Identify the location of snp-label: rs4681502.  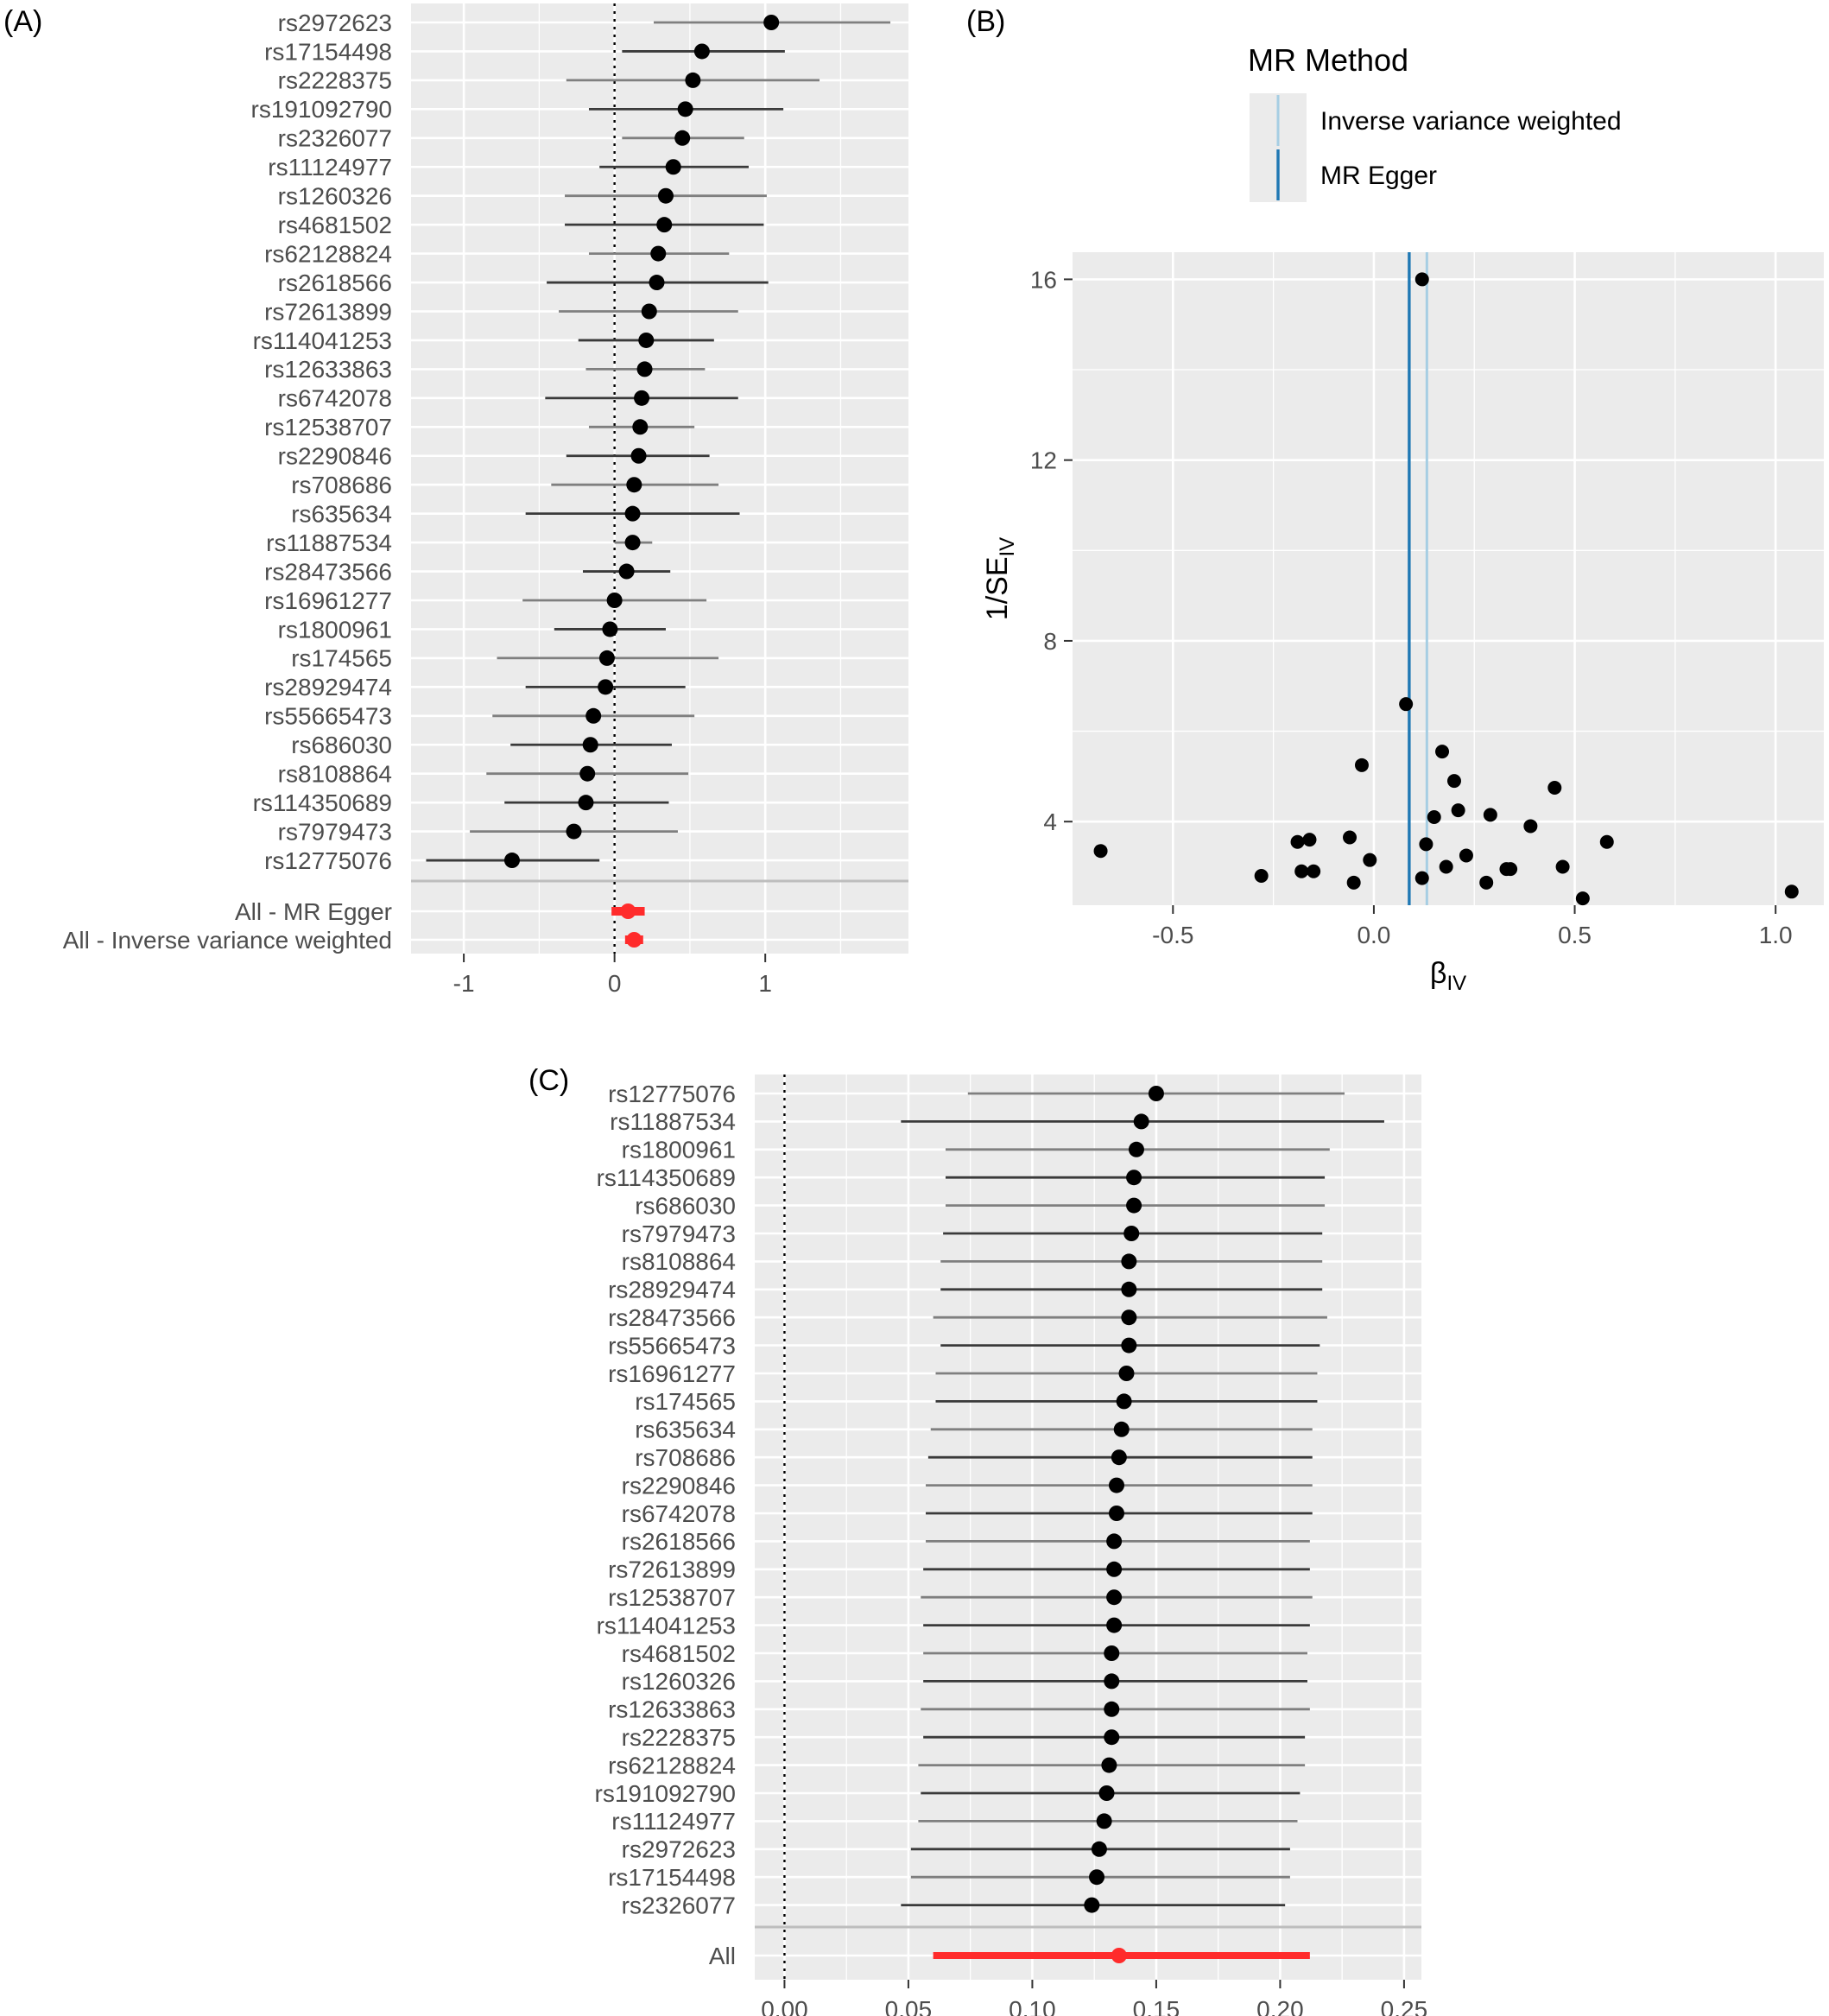
(335, 225).